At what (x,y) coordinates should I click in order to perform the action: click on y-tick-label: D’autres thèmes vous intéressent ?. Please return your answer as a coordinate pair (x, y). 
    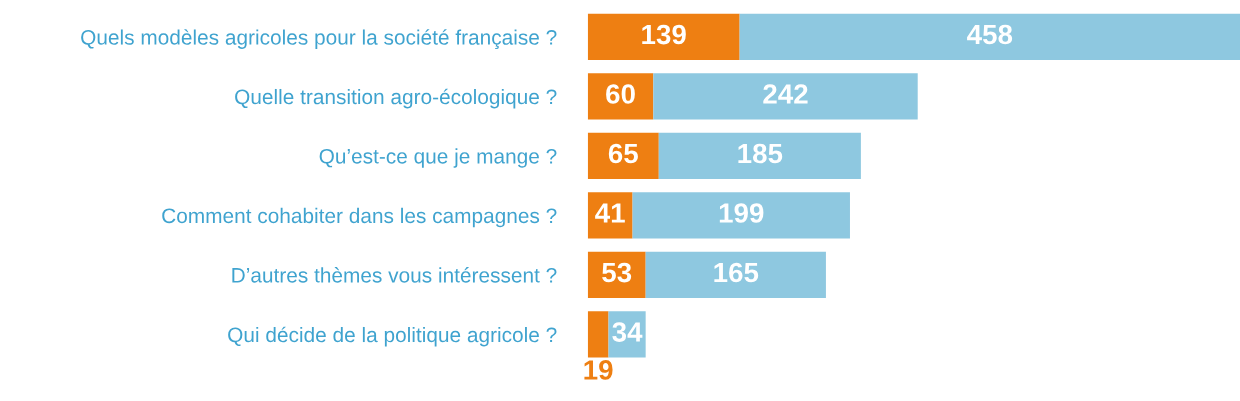
    Looking at the image, I should click on (394, 275).